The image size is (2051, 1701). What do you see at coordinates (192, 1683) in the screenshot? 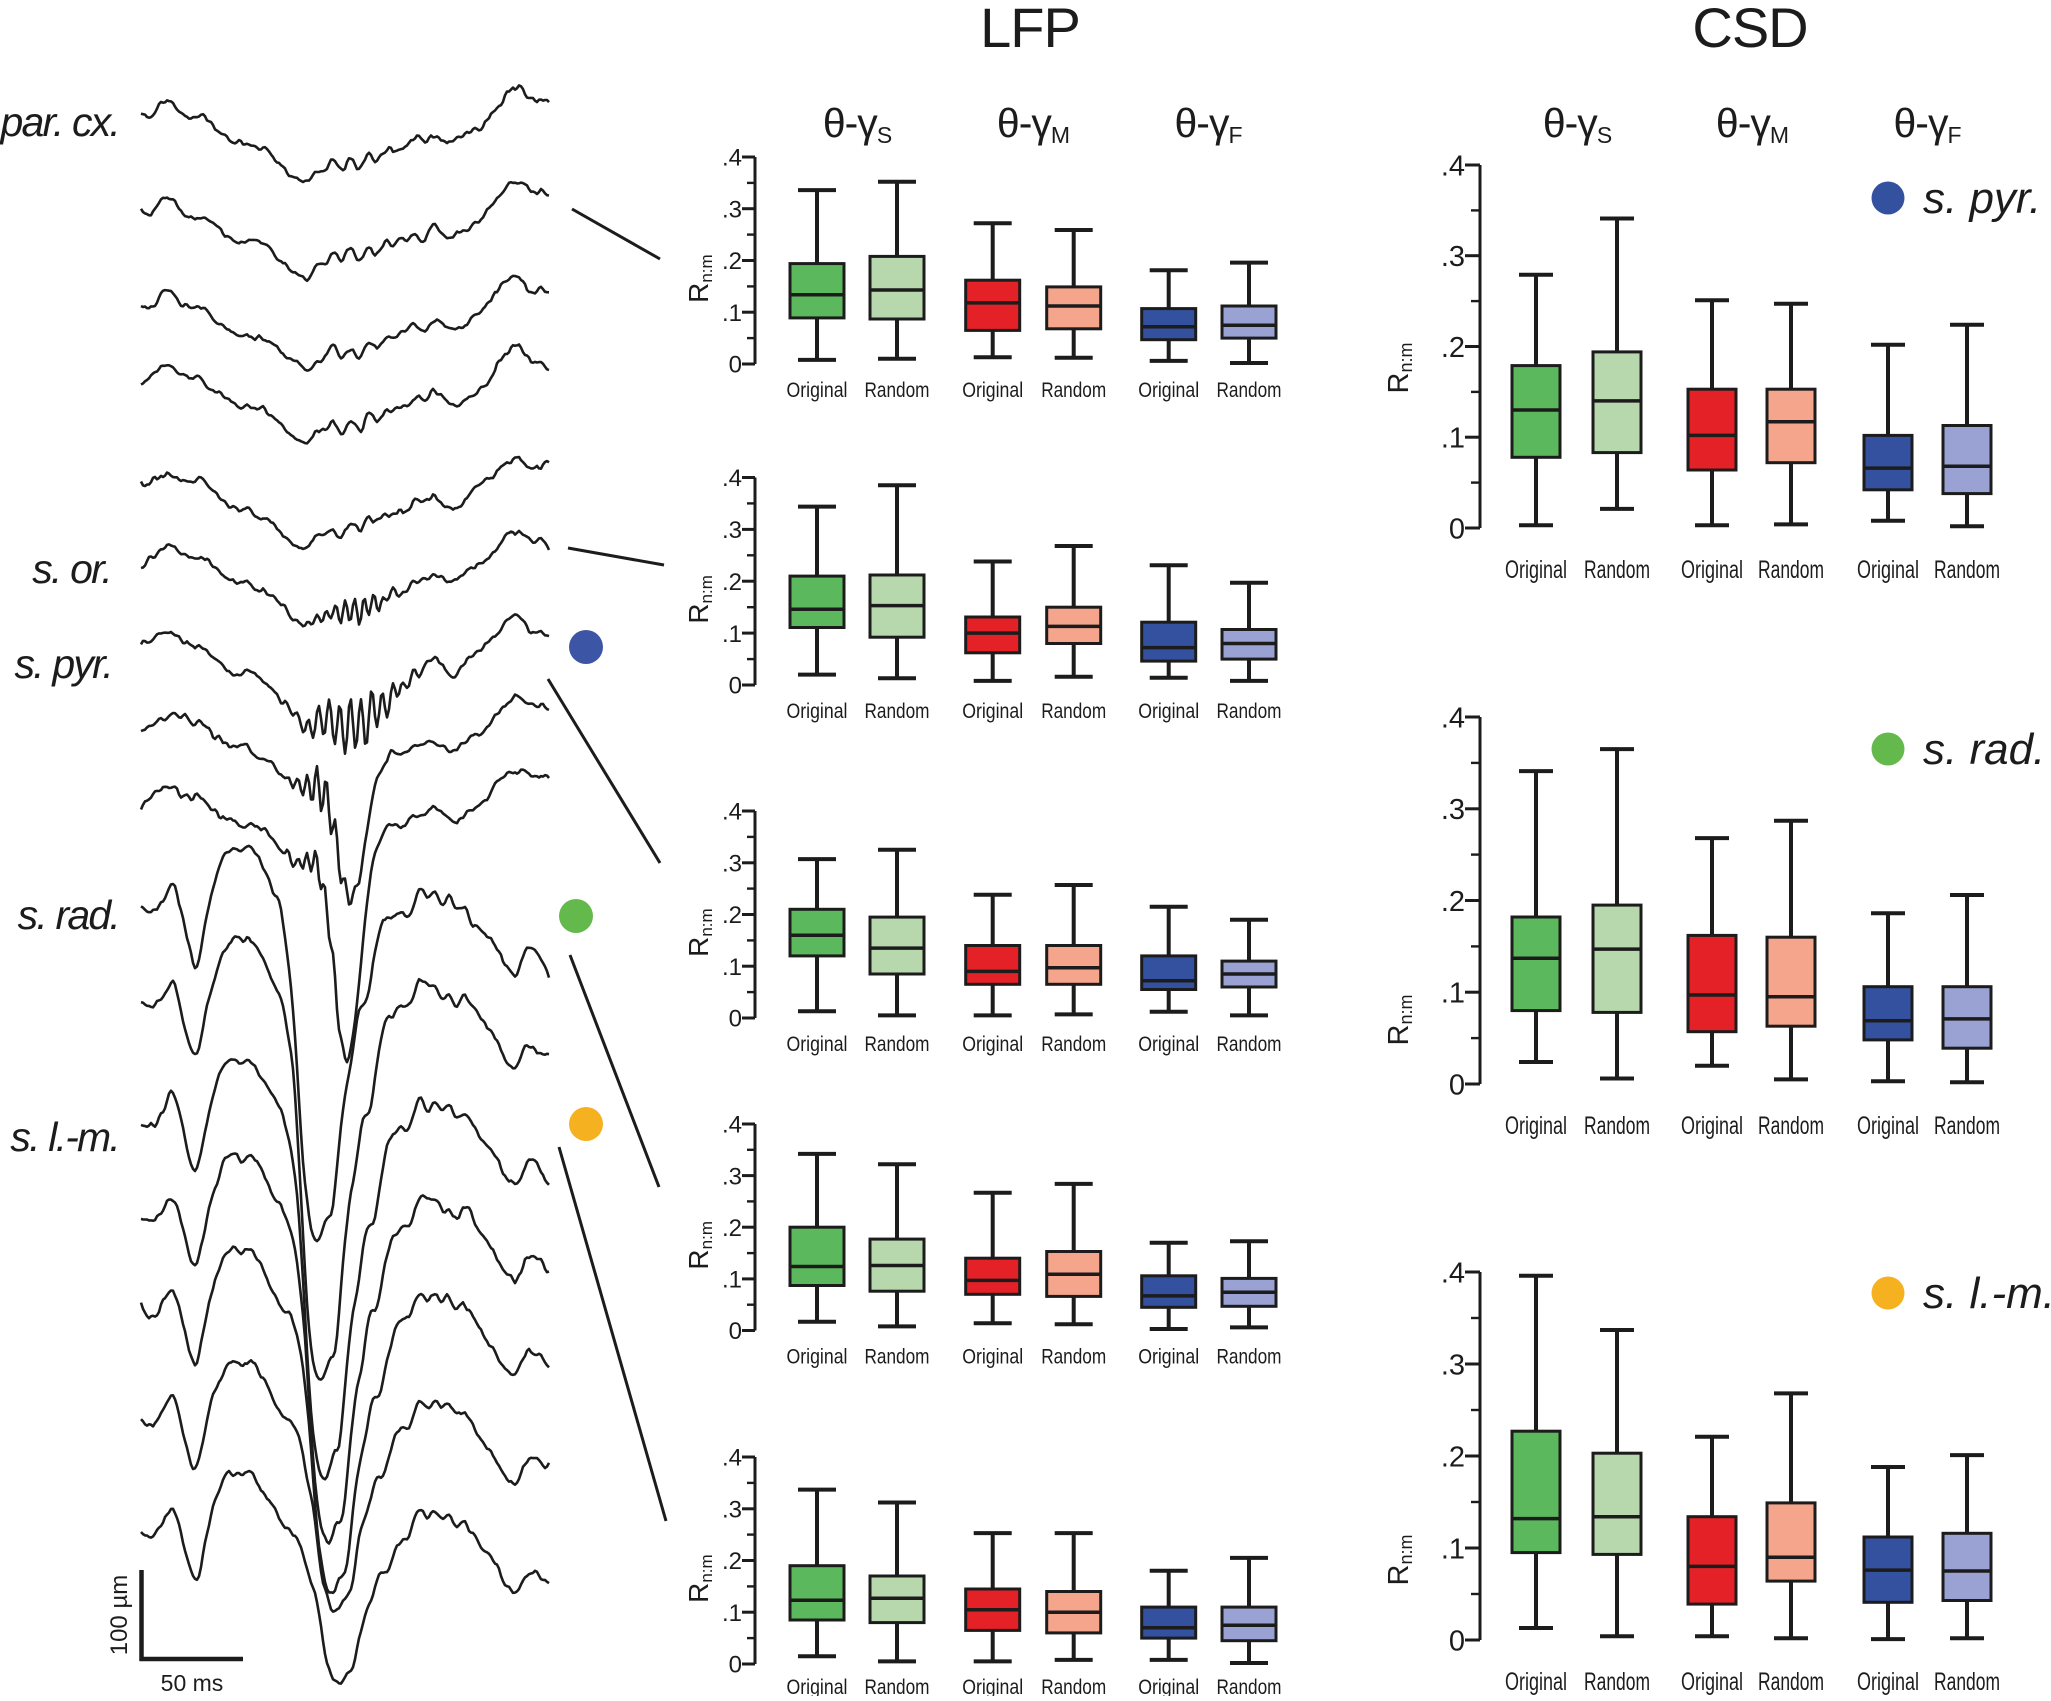
I see `svg-text: 50 ms` at bounding box center [192, 1683].